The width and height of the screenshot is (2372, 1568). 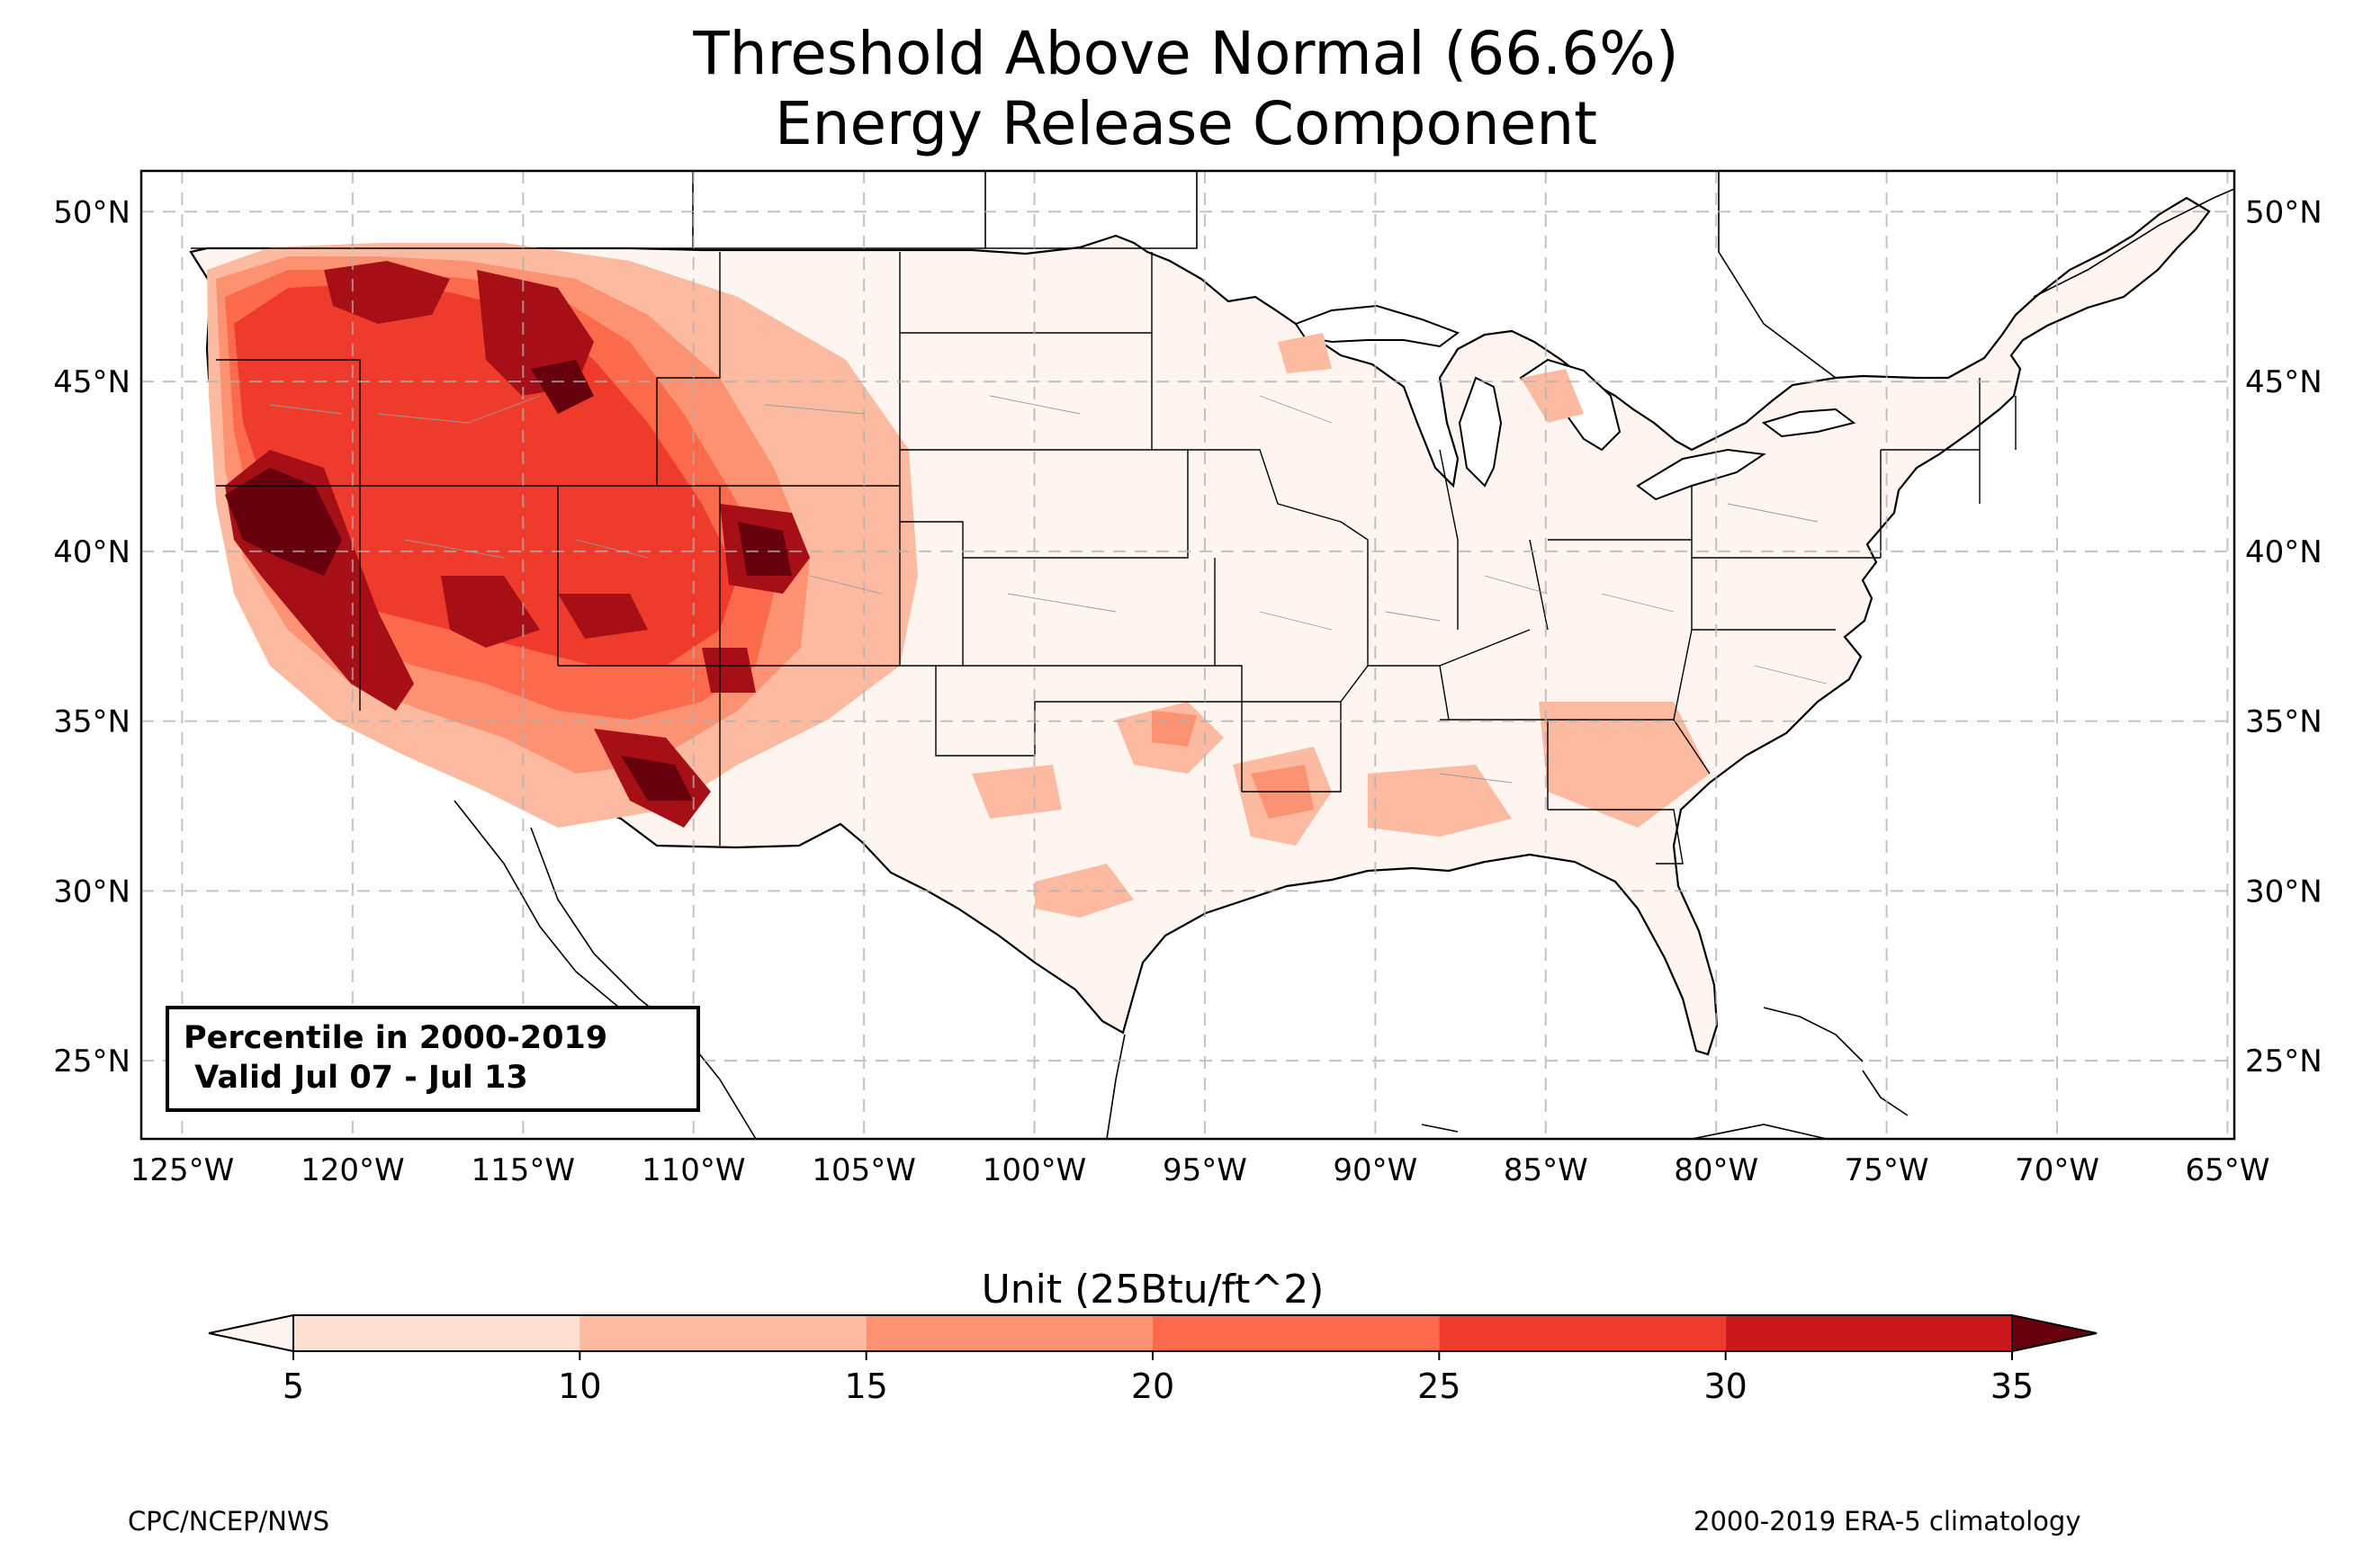 What do you see at coordinates (92, 722) in the screenshot?
I see `lat-tick-label-left: 35°N` at bounding box center [92, 722].